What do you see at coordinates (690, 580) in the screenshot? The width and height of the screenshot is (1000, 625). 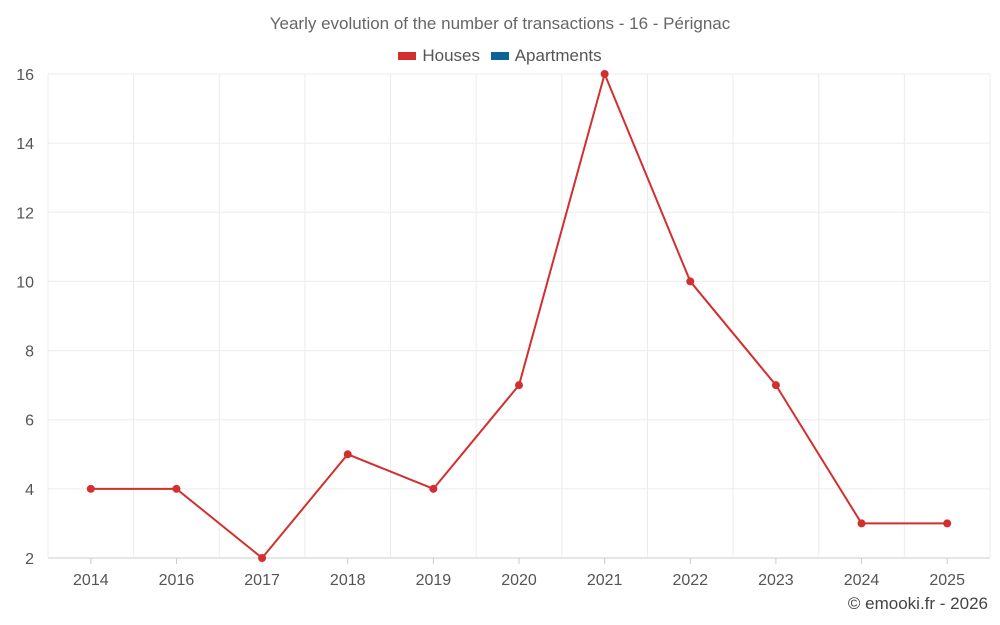 I see `x-tick-label: 2022` at bounding box center [690, 580].